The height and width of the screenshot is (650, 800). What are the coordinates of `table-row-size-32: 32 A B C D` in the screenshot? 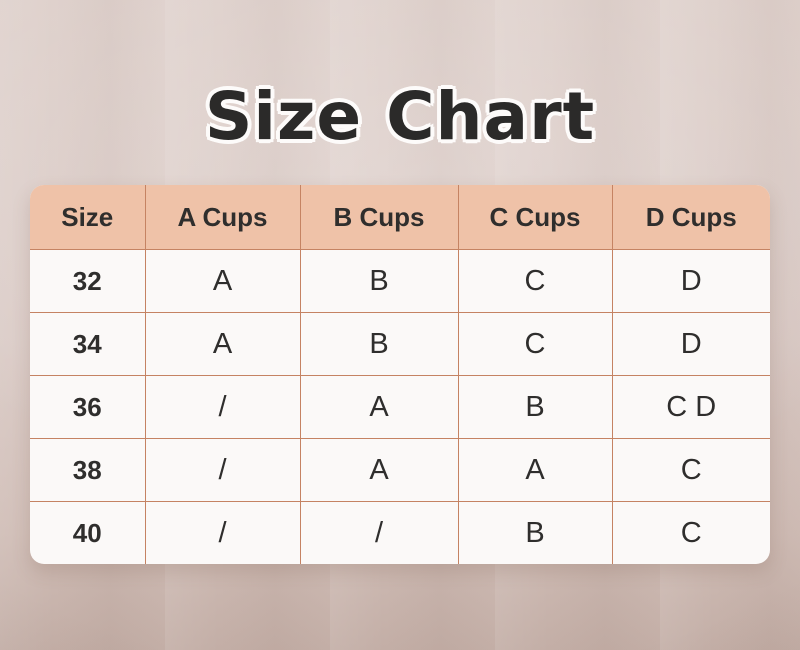 It's located at (400, 281).